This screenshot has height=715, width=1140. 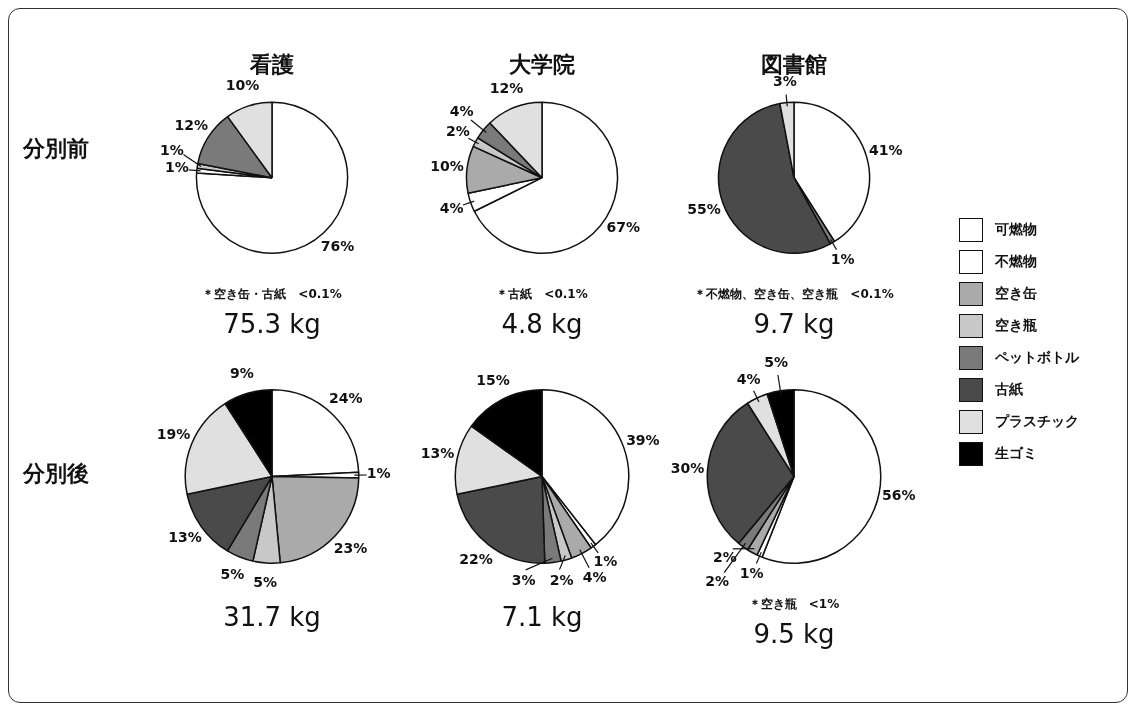 I want to click on text: 分別後, so click(x=56, y=474).